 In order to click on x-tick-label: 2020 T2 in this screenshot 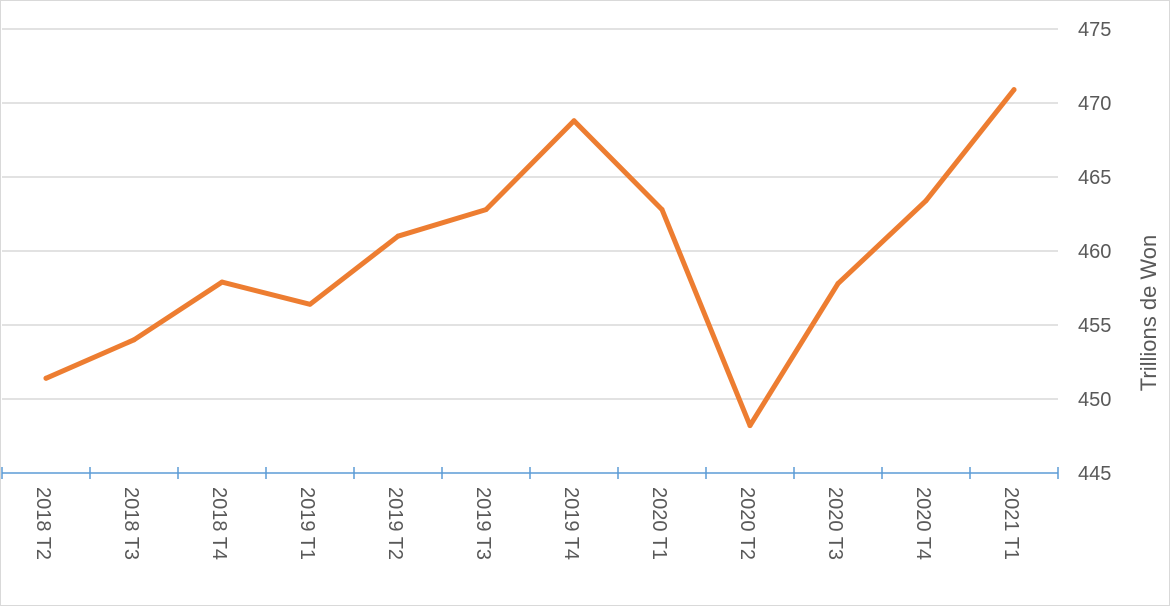, I will do `click(747, 523)`.